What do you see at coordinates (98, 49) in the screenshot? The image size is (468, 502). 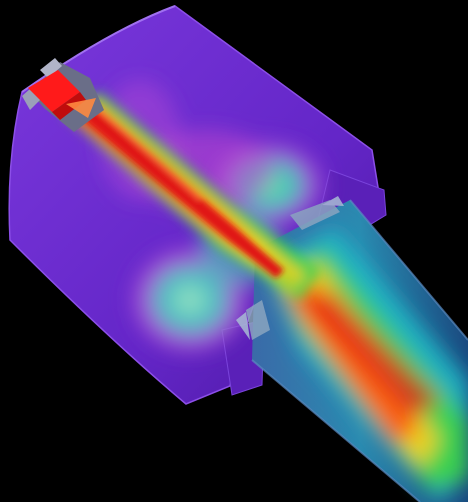 I see `housing-rim` at bounding box center [98, 49].